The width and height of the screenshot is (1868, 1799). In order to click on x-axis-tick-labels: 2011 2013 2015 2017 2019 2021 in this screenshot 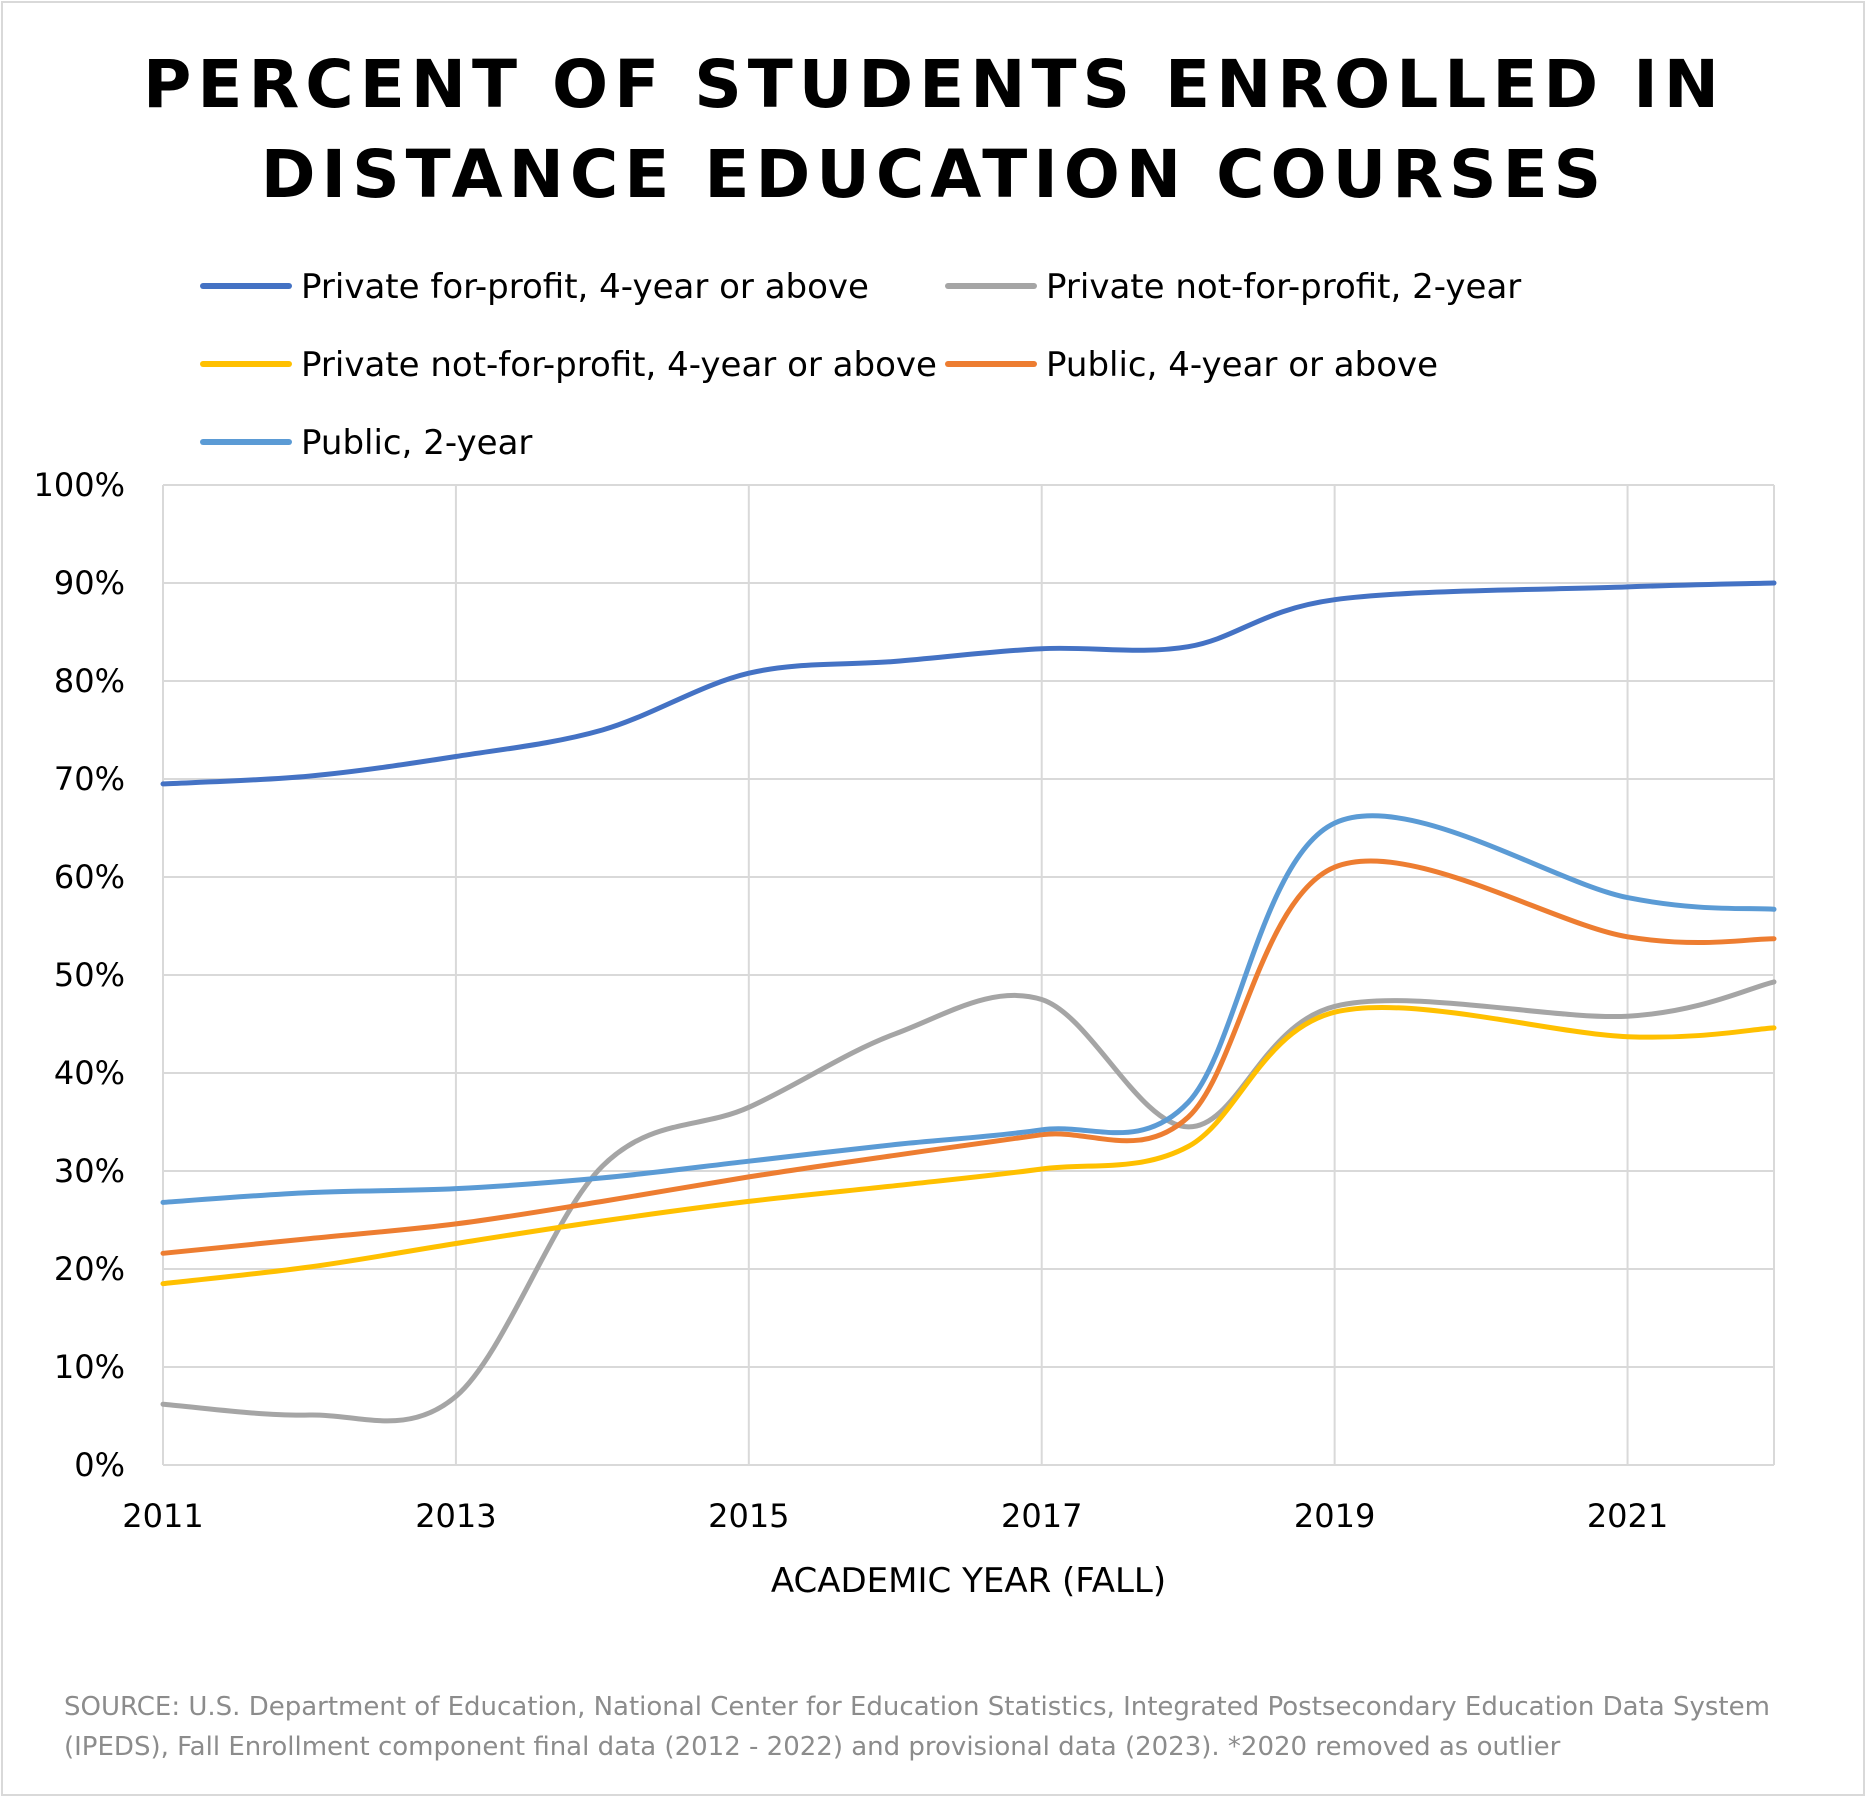, I will do `click(895, 1516)`.